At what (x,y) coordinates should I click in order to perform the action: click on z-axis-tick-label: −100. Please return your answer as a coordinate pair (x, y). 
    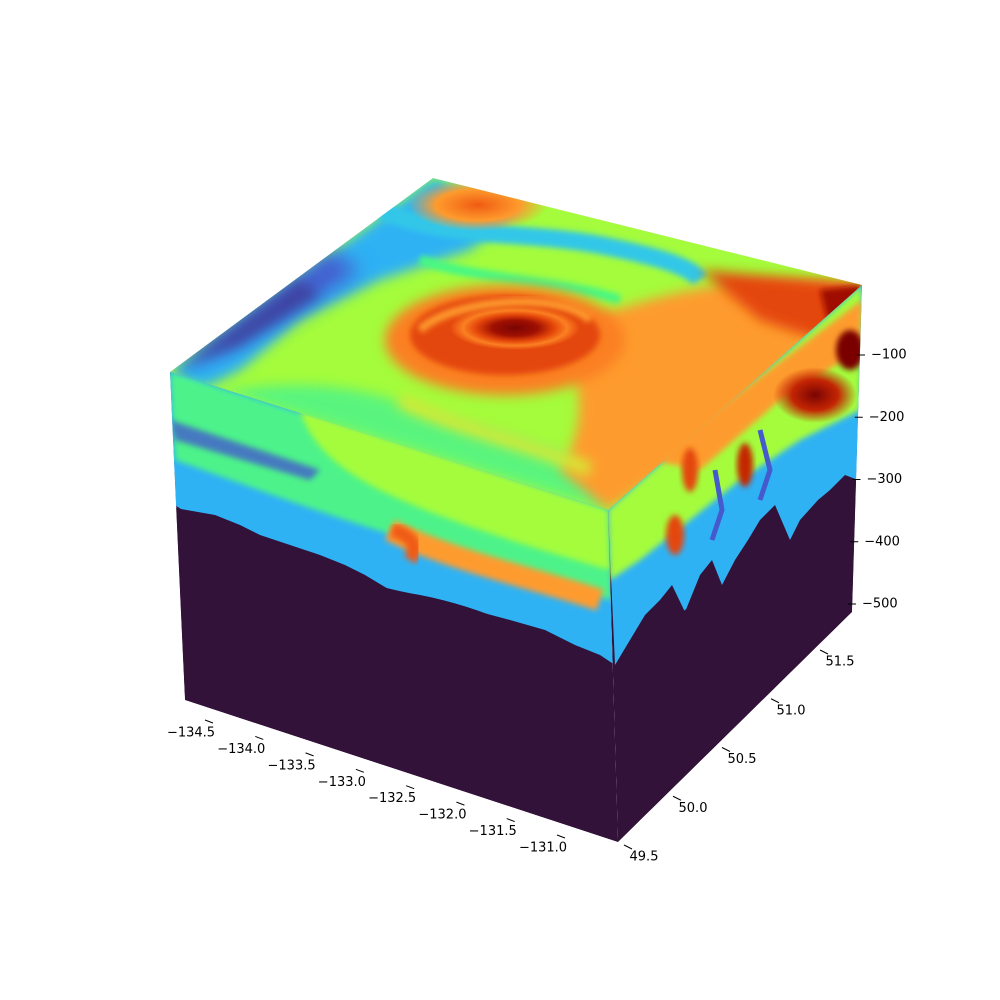
    Looking at the image, I should click on (889, 355).